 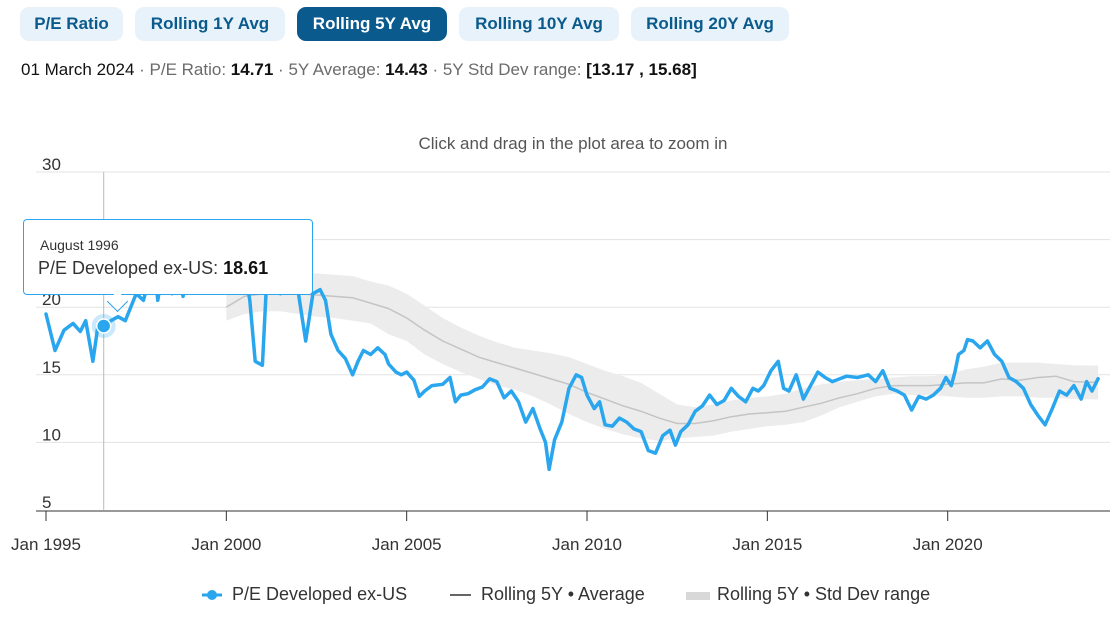 I want to click on legend-item-average: Rolling 5Y • Average, so click(x=563, y=594).